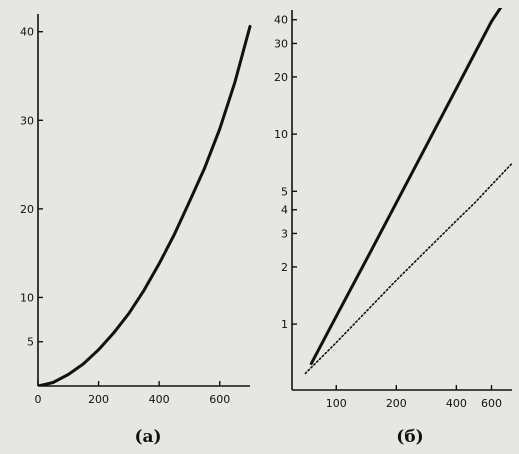  Describe the element at coordinates (27, 120) in the screenshot. I see `panel-a-y-tick-label: 30` at that location.